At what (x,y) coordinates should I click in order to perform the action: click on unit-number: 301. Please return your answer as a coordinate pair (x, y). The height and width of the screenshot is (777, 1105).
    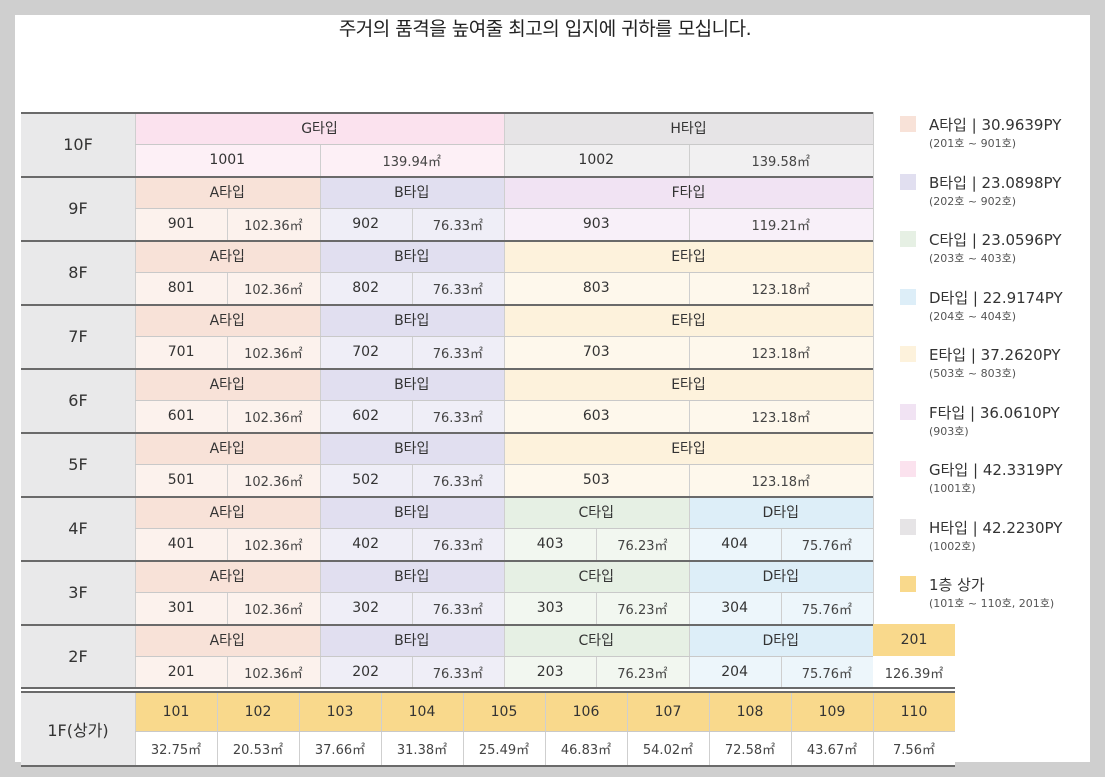
    Looking at the image, I should click on (181, 608).